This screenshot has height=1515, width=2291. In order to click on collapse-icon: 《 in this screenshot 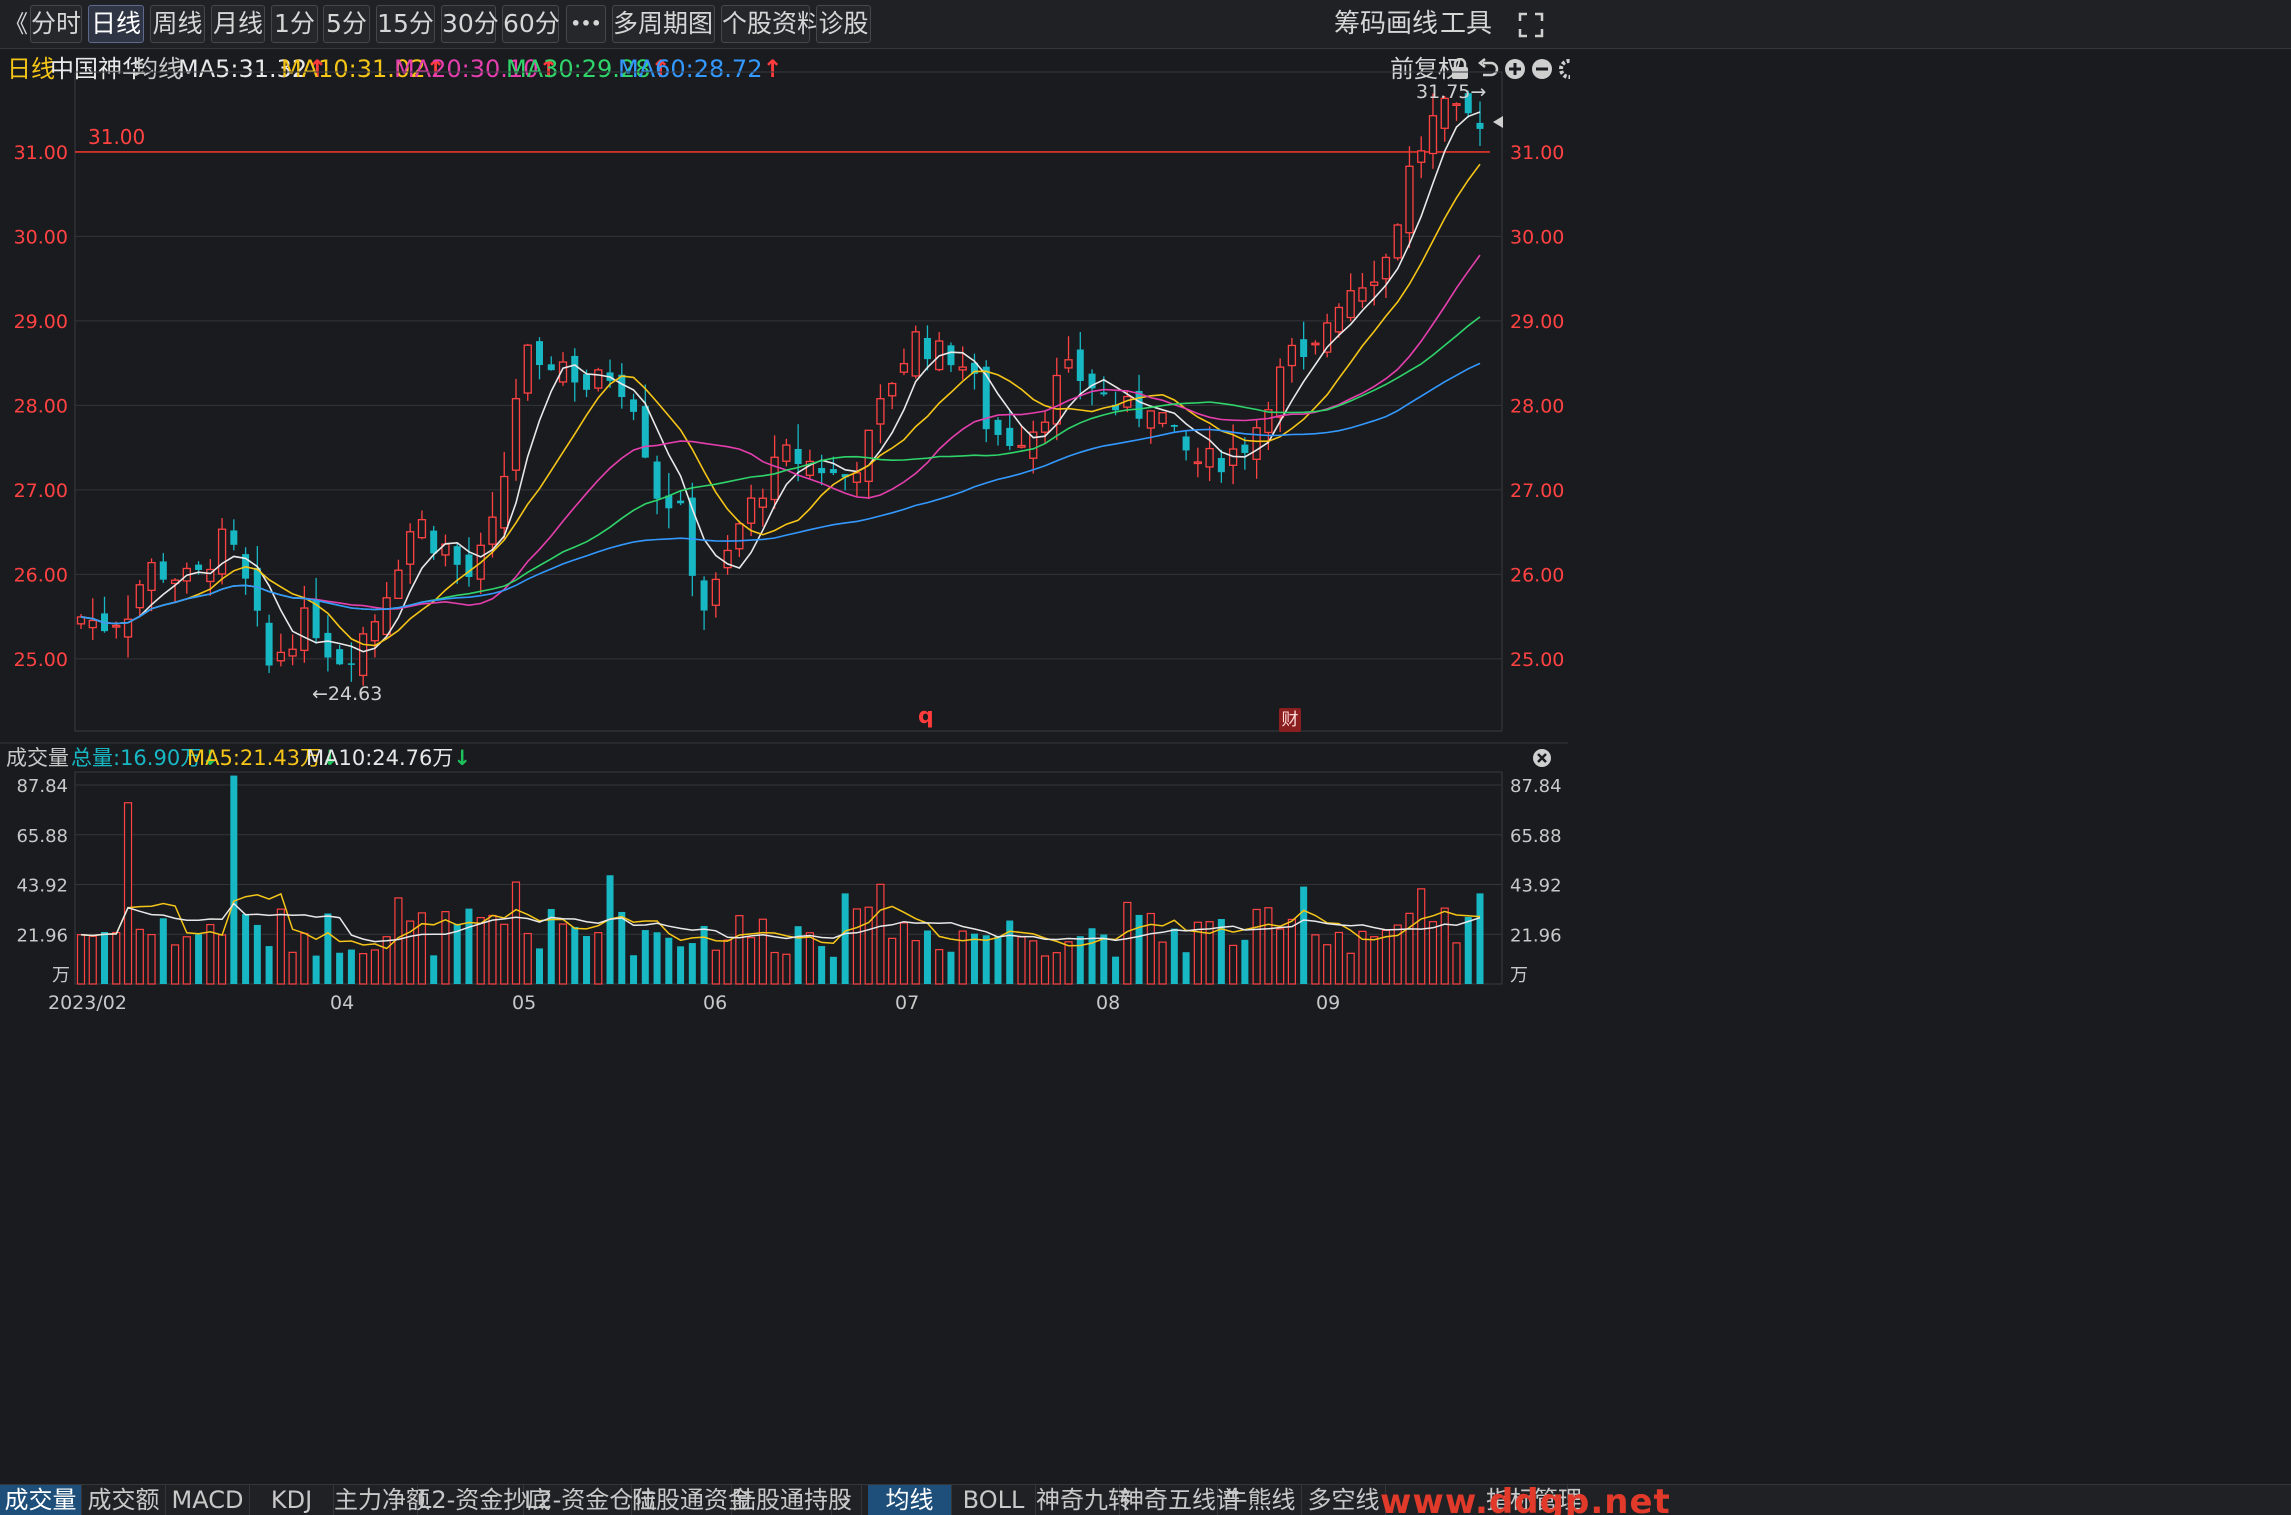, I will do `click(16, 24)`.